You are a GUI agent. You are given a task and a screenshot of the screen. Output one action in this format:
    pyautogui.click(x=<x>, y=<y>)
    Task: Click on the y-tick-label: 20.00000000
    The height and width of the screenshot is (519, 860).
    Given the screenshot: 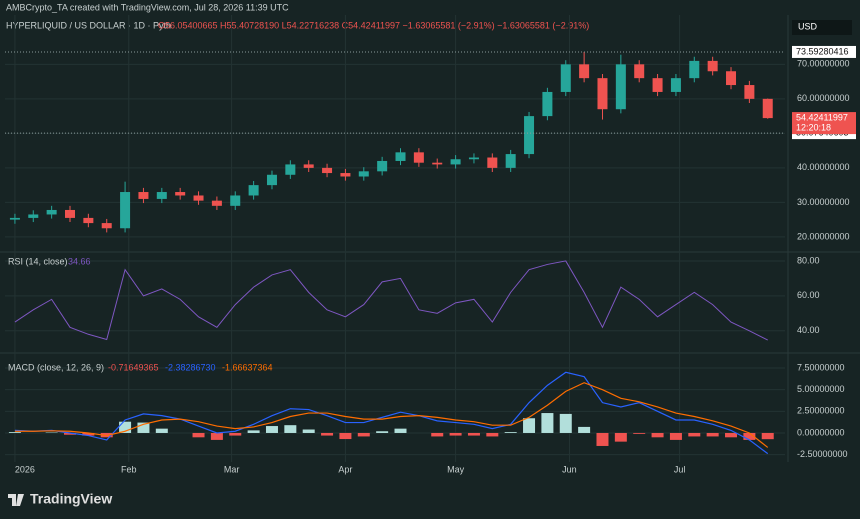 What is the action you would take?
    pyautogui.click(x=823, y=236)
    